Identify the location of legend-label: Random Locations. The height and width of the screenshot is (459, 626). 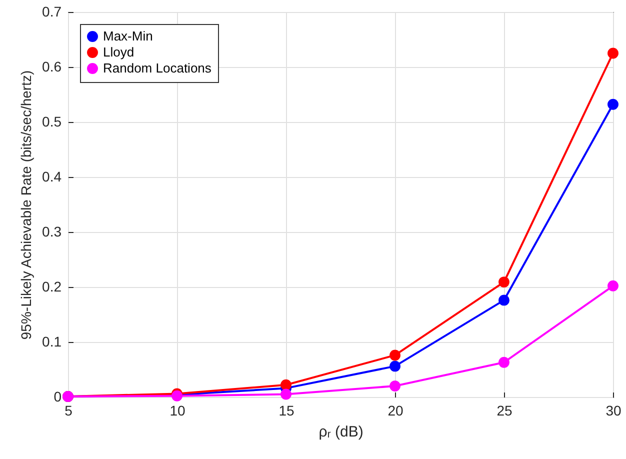
(157, 68).